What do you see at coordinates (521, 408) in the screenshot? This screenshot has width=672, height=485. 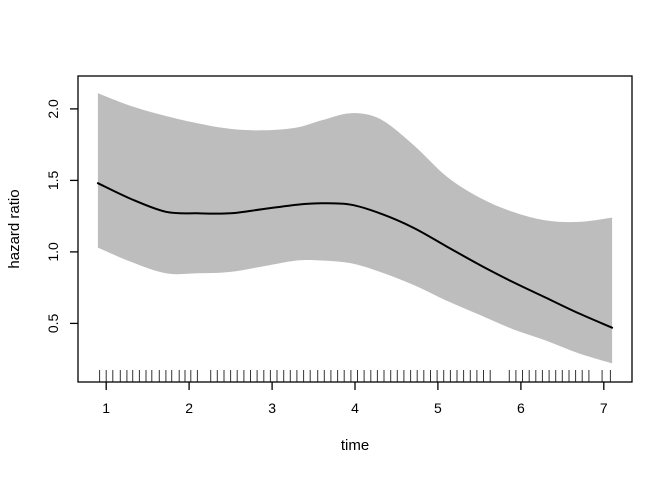 I see `x-tick-label: 6` at bounding box center [521, 408].